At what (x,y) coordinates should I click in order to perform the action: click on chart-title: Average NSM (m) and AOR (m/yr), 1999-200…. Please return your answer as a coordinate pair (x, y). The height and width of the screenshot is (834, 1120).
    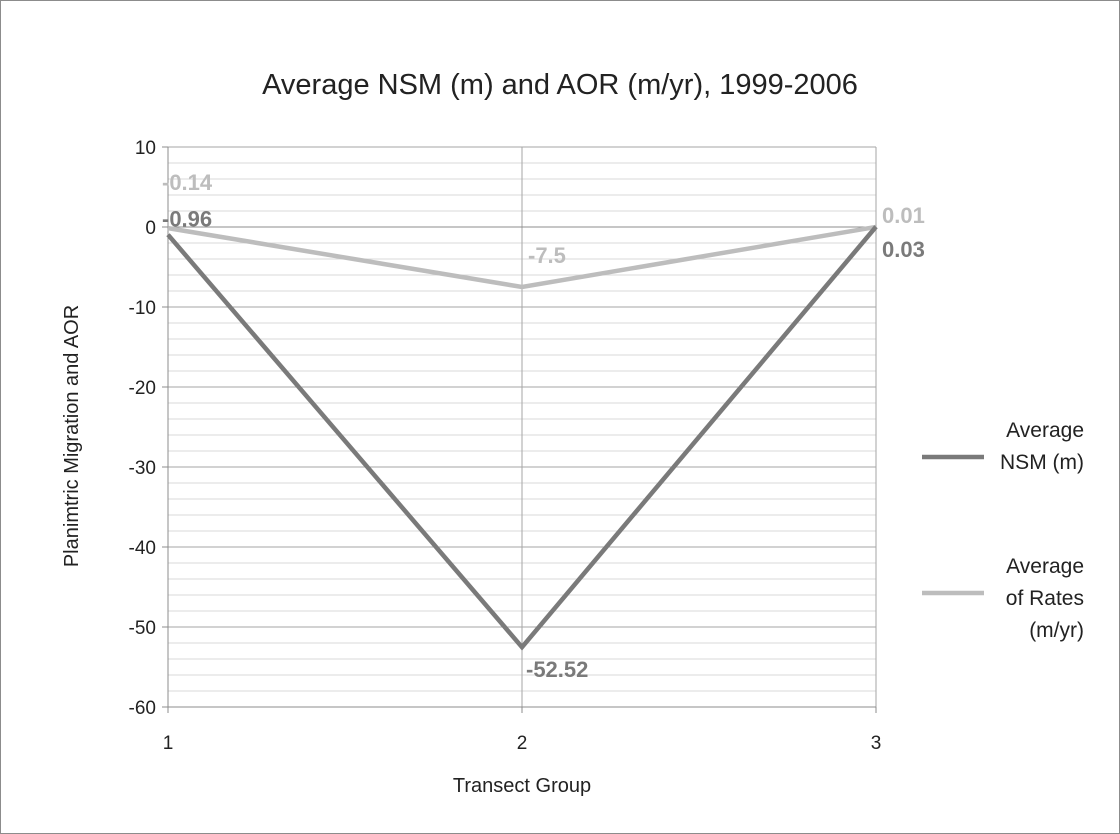
    Looking at the image, I should click on (560, 85).